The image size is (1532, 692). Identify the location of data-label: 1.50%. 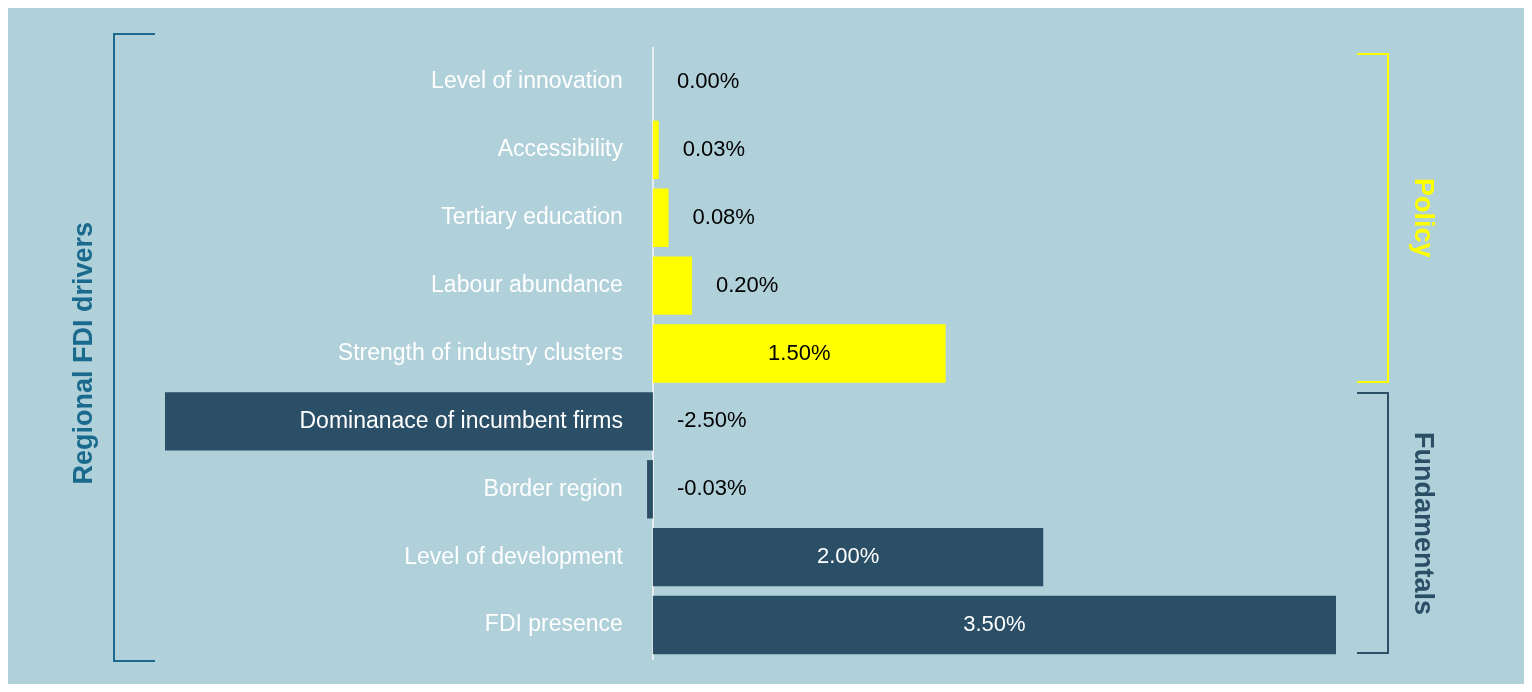
(799, 352).